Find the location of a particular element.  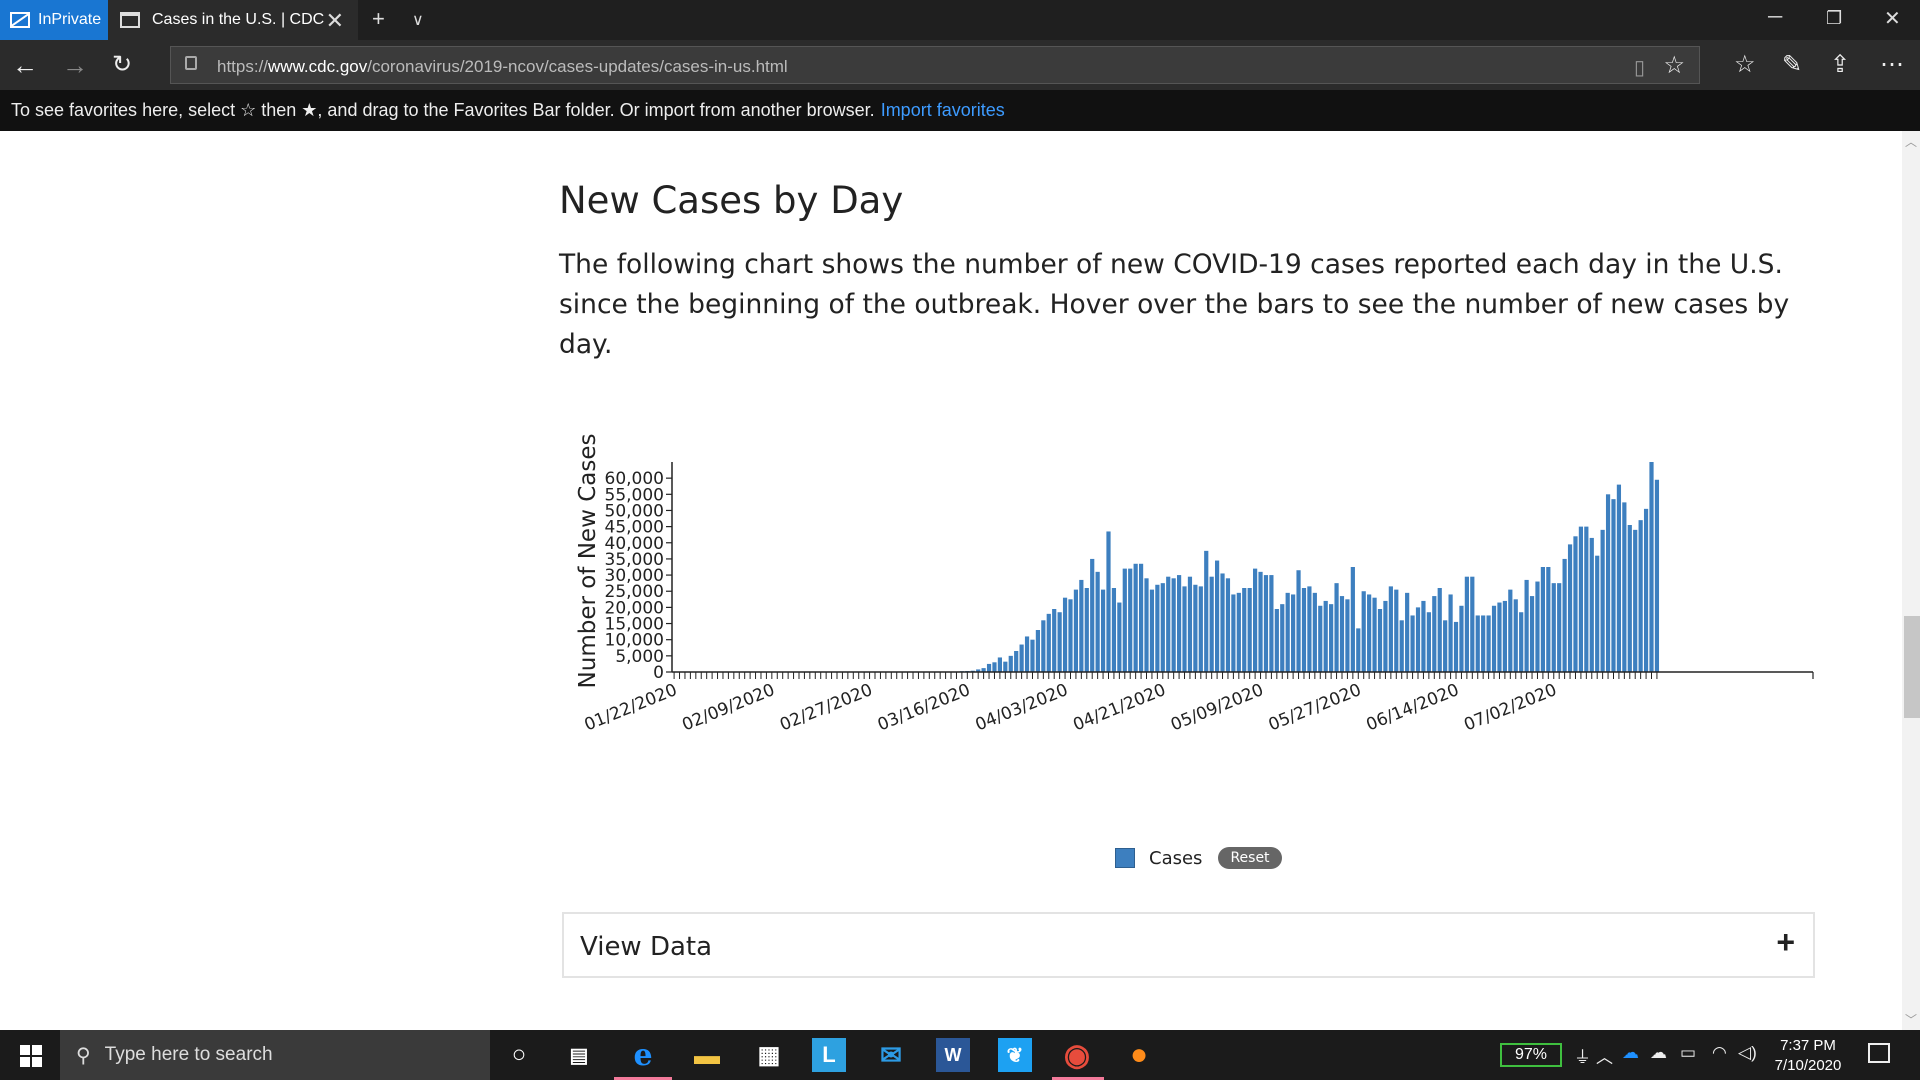

l-app-icon: L is located at coordinates (829, 1055).